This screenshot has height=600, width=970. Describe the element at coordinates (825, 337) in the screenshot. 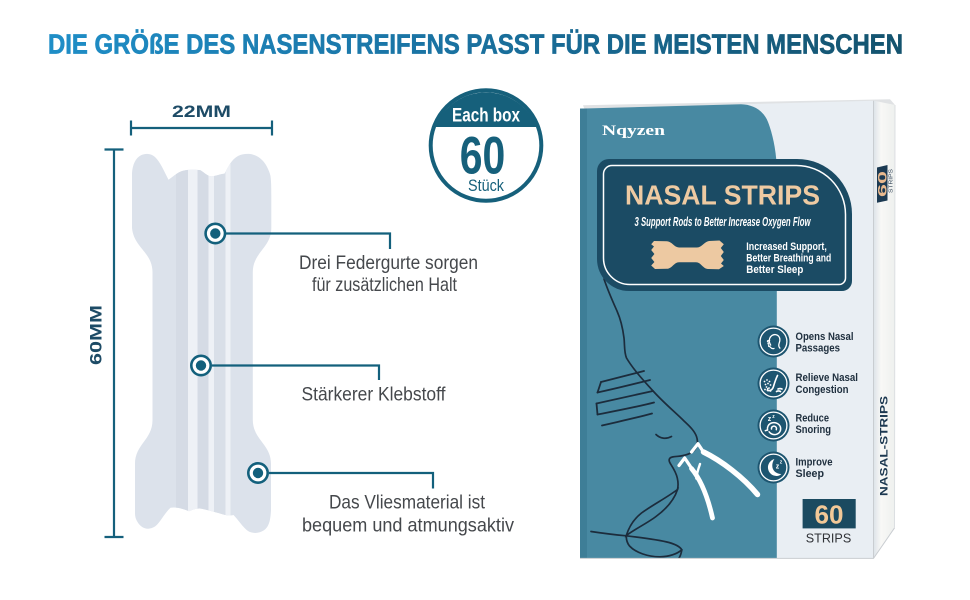

I see `svg-text: Opens Nasal` at that location.